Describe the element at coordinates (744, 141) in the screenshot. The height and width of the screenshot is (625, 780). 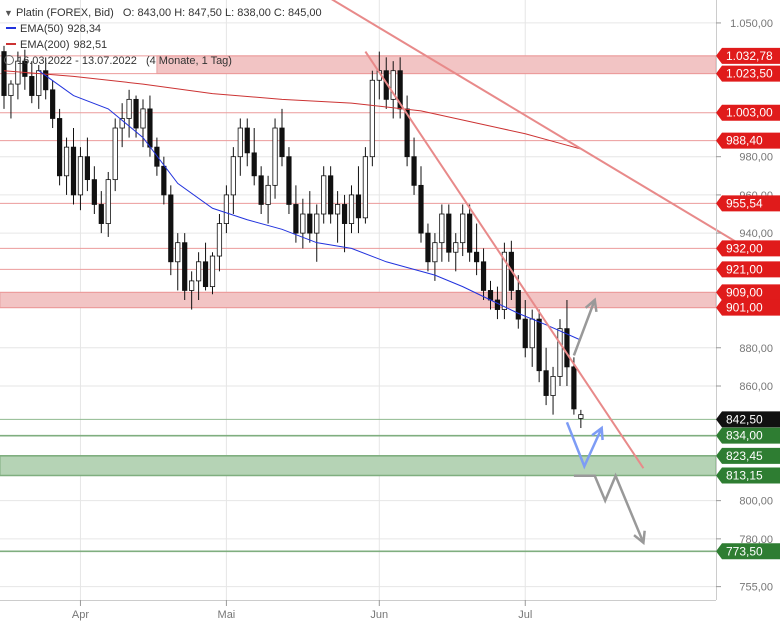
I see `price-tag-label: 988,40` at that location.